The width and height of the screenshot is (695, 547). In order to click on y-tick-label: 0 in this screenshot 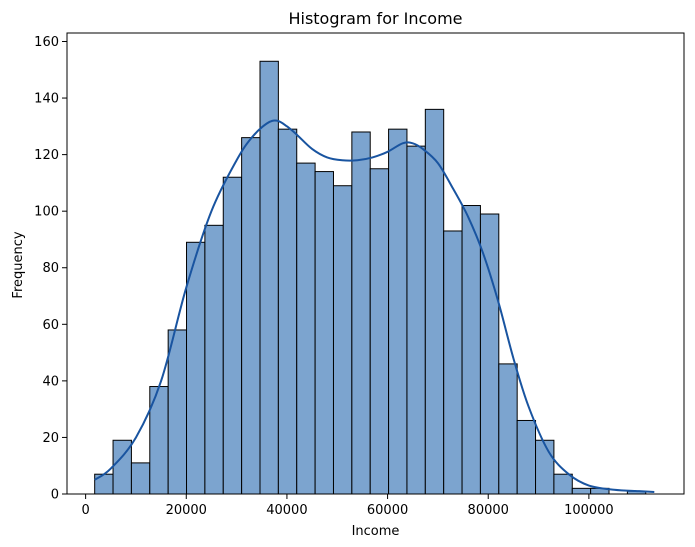, I will do `click(55, 495)`.